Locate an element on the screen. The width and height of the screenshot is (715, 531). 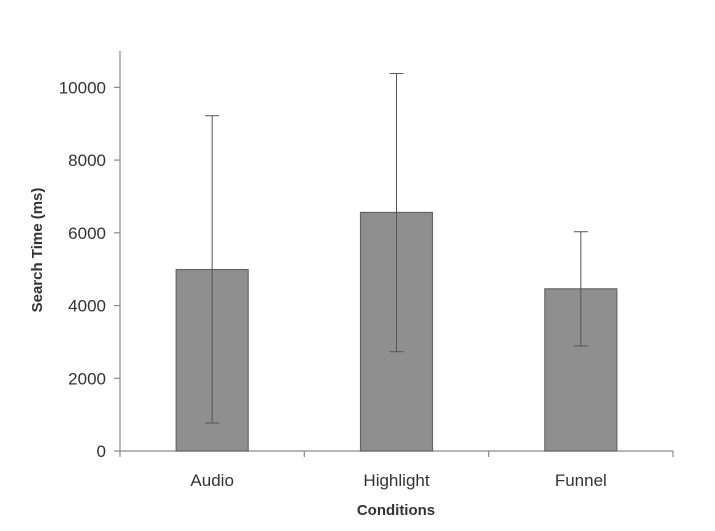
y-tick-label: 2000 is located at coordinates (87, 378).